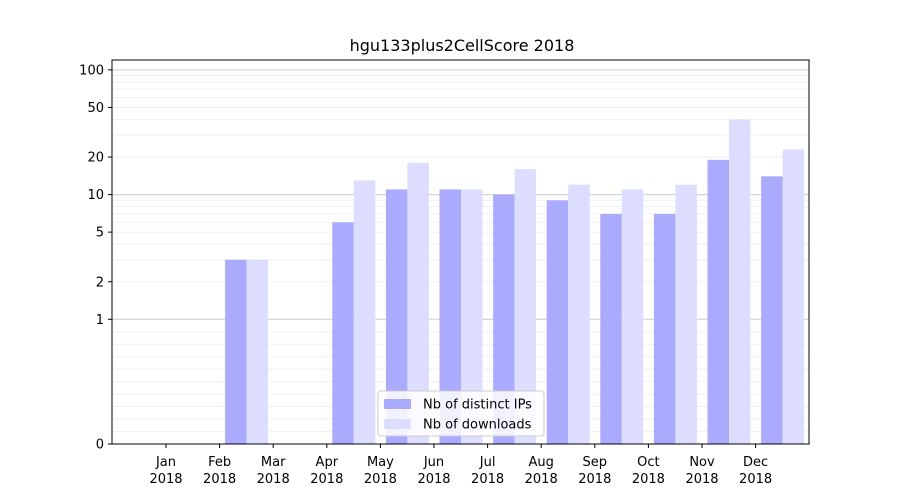 Image resolution: width=900 pixels, height=500 pixels. What do you see at coordinates (100, 233) in the screenshot?
I see `y-tick-label: 5` at bounding box center [100, 233].